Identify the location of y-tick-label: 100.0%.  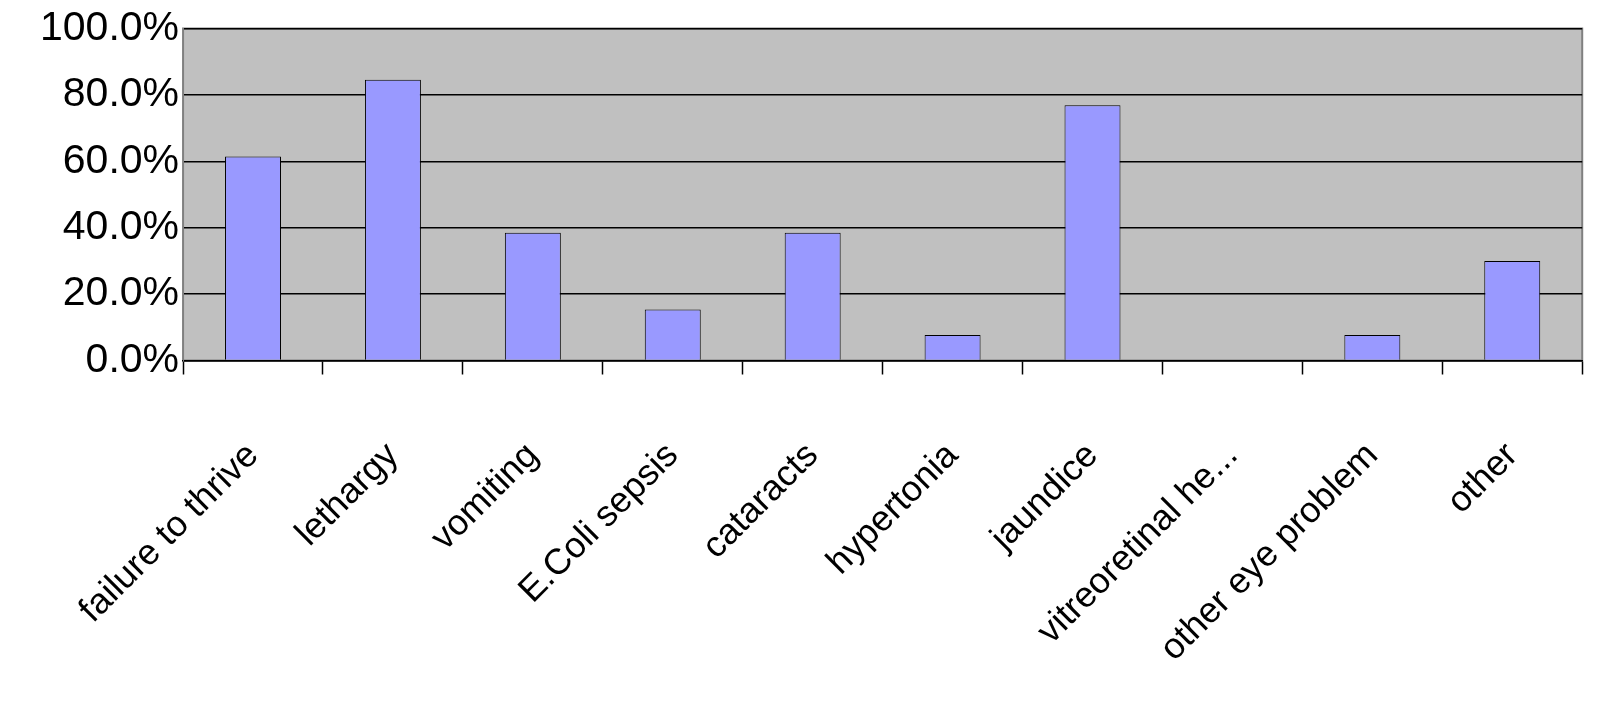
(109, 25).